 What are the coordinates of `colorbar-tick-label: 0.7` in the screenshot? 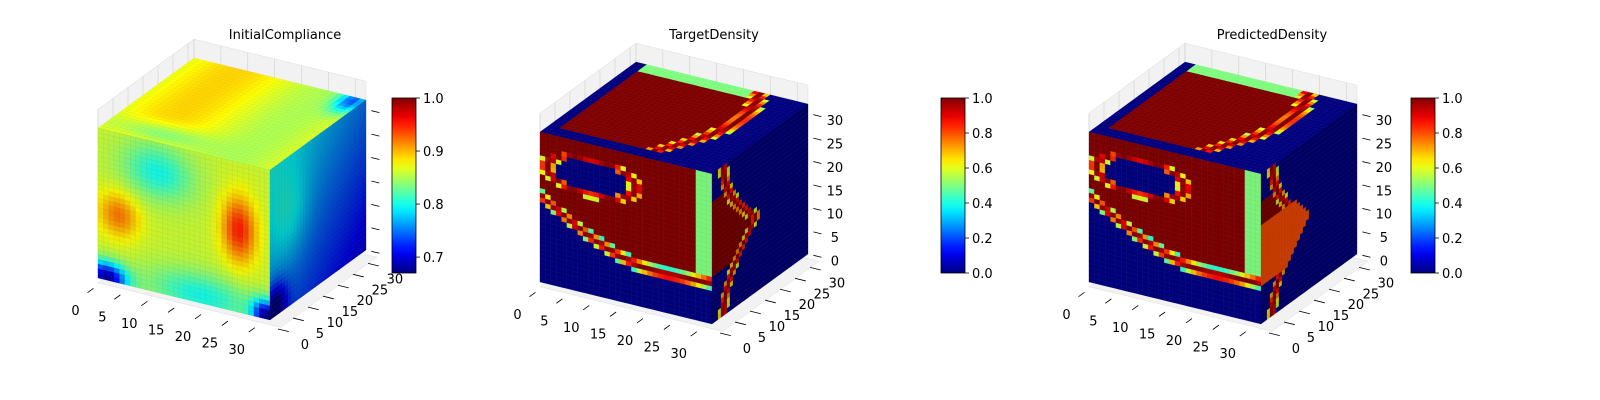 It's located at (433, 258).